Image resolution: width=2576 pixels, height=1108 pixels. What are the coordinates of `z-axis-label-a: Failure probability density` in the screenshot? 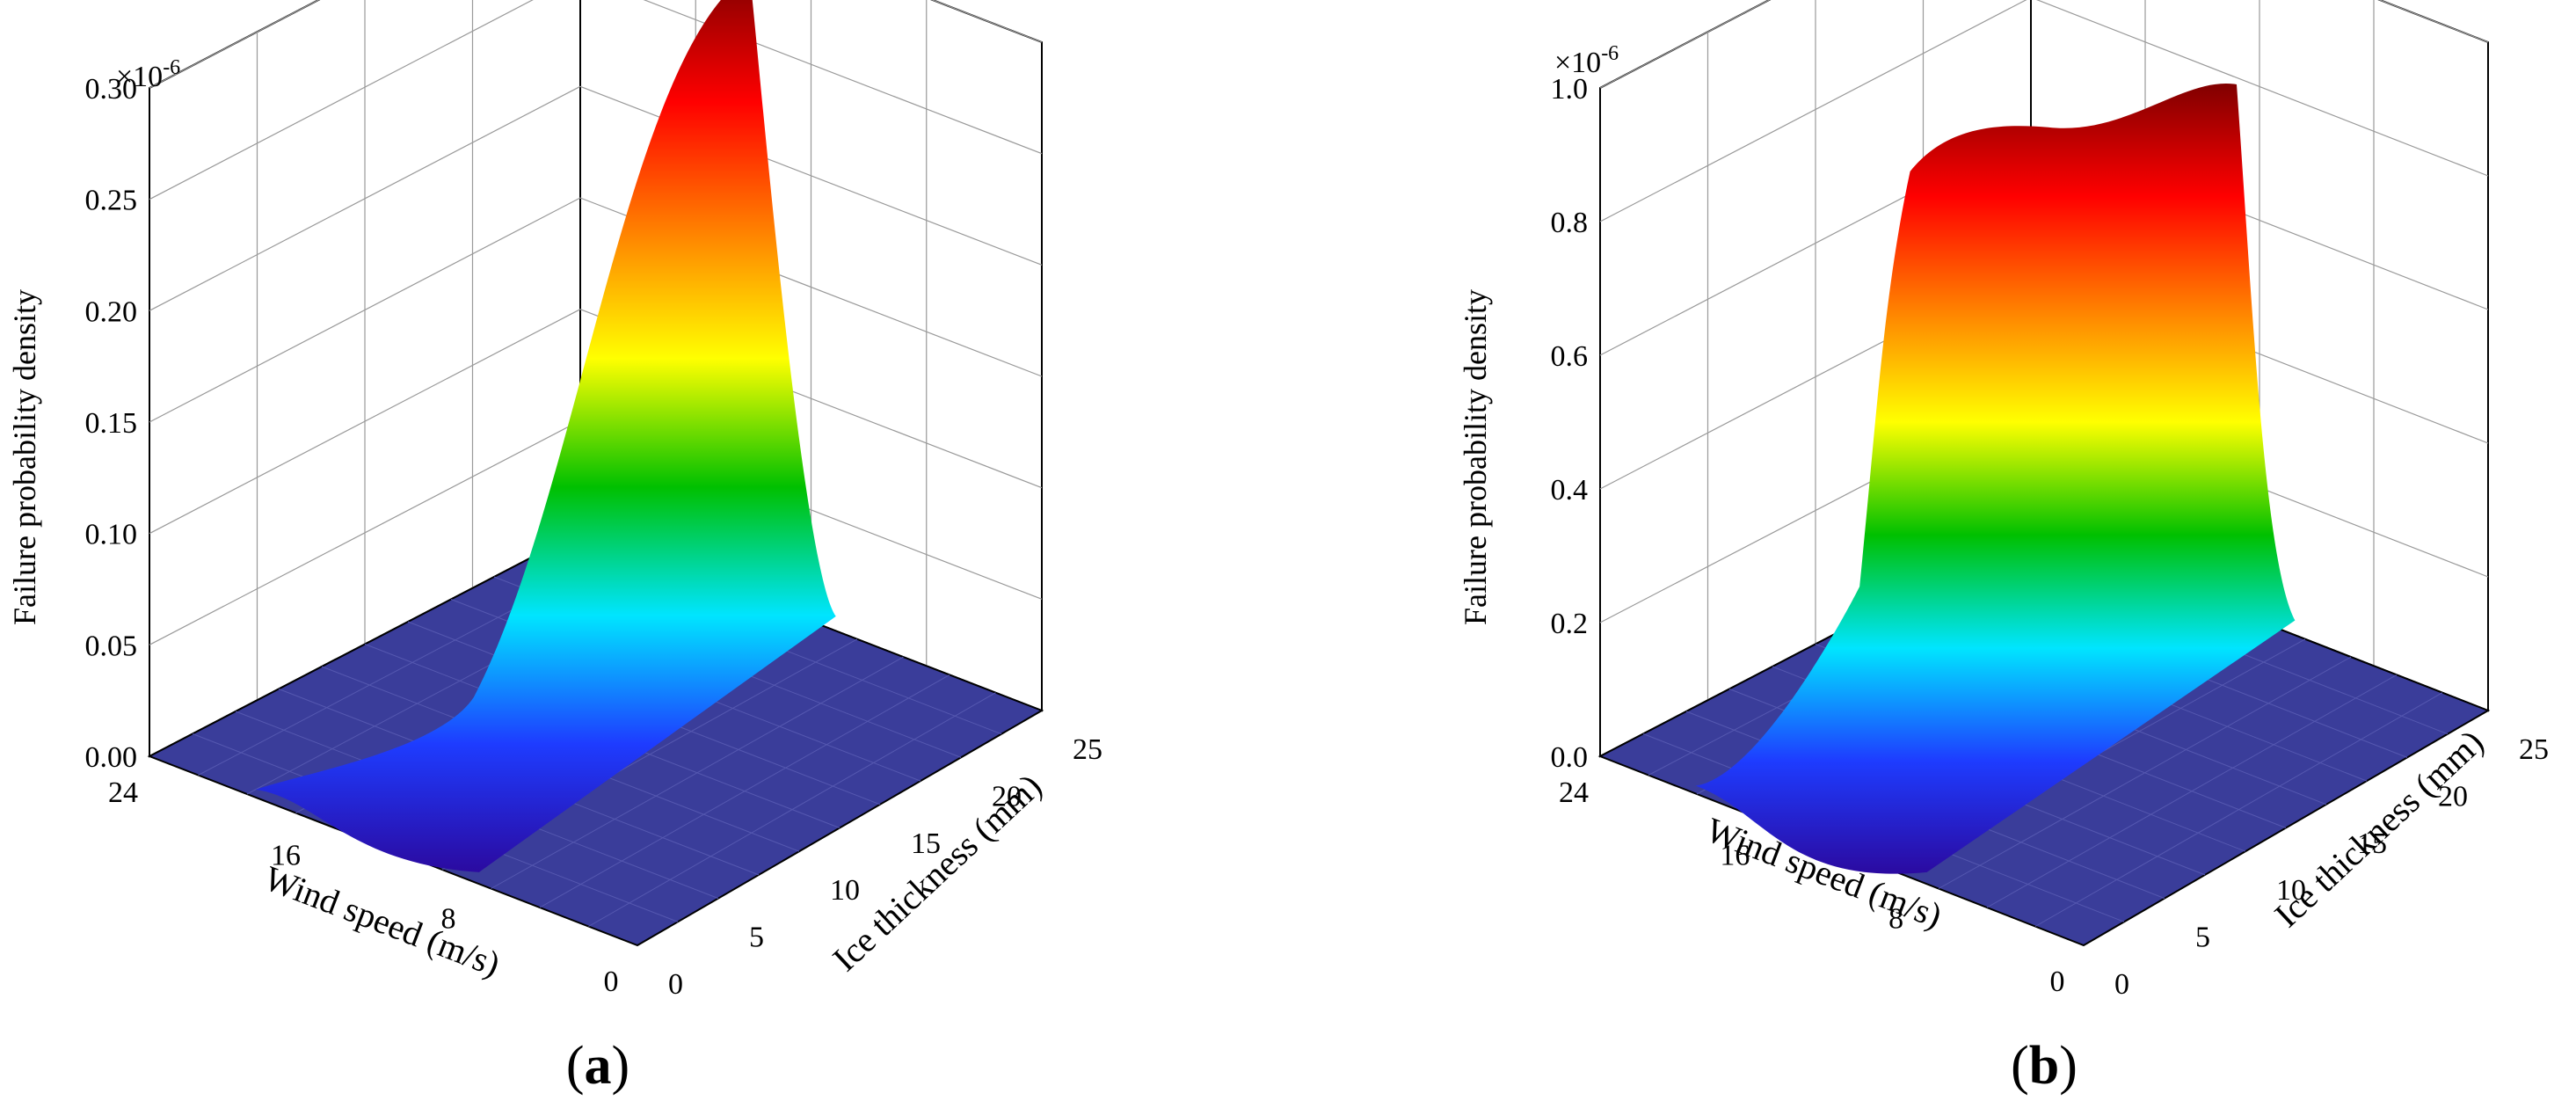 It's located at (24, 457).